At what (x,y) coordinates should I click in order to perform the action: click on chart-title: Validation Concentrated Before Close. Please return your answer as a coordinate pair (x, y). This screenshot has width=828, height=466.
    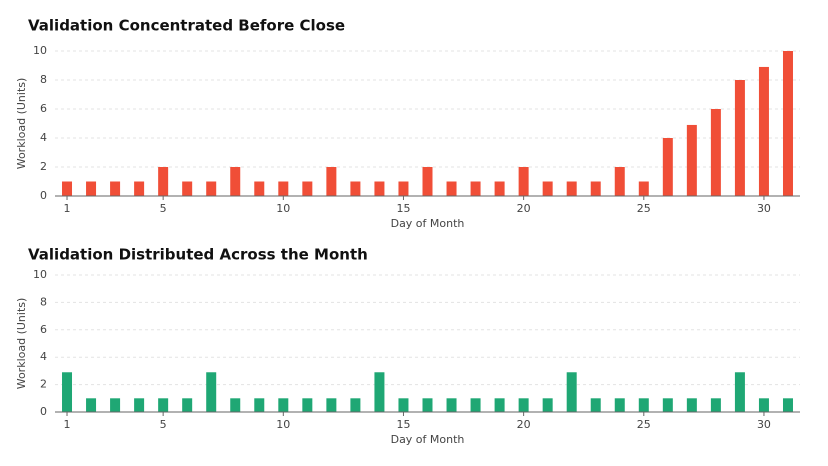
    Looking at the image, I should click on (186, 26).